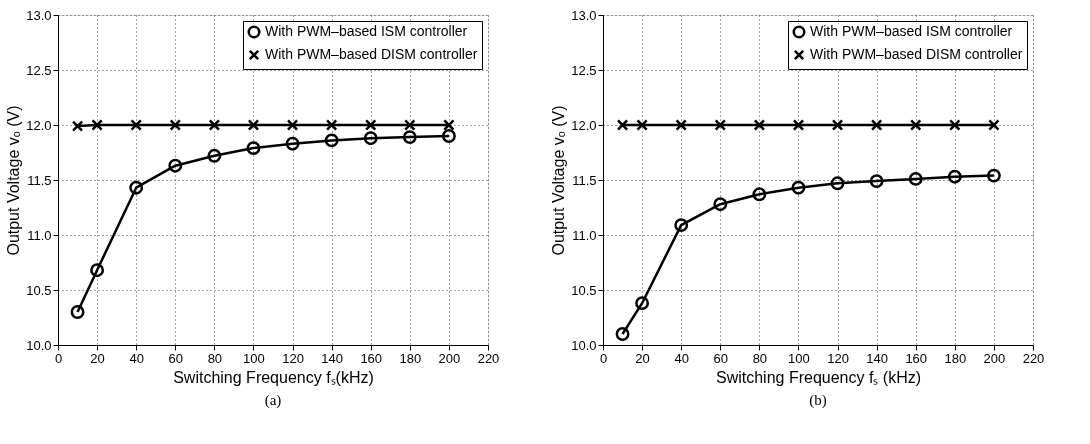 The width and height of the screenshot is (1090, 444). What do you see at coordinates (273, 377) in the screenshot?
I see `x-axis-title: Switching Frequency fₛ(kHz)` at bounding box center [273, 377].